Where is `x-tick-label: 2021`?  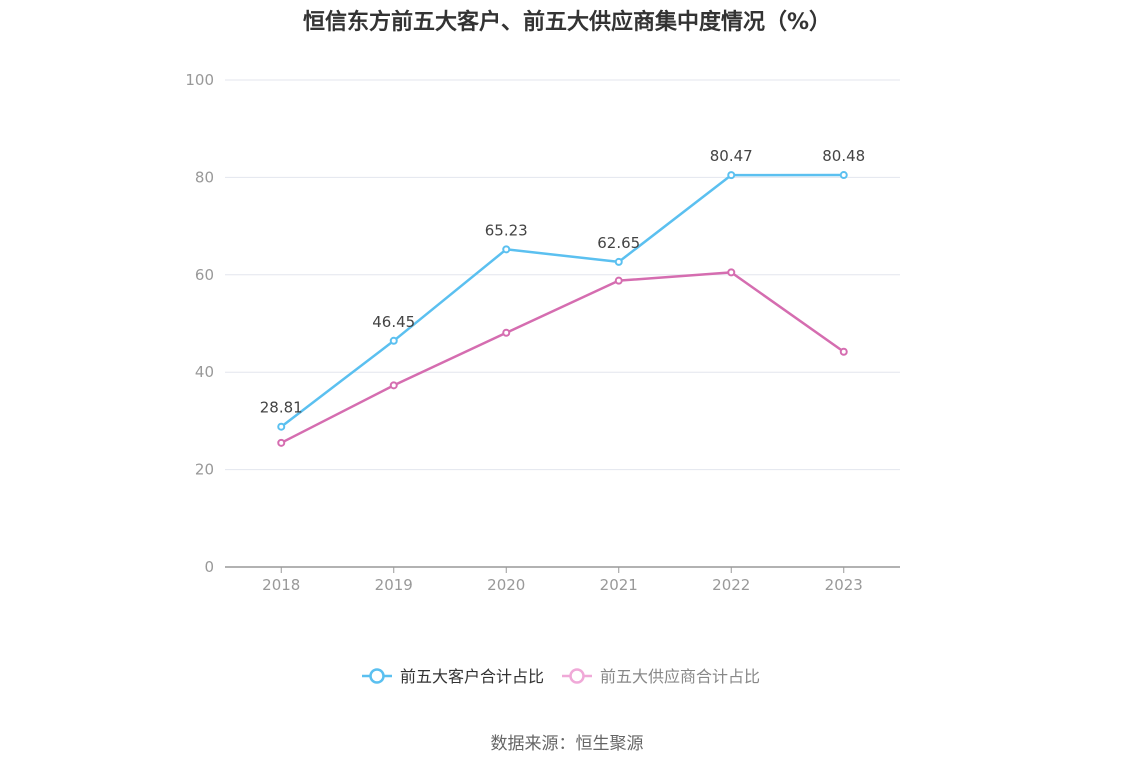 x-tick-label: 2021 is located at coordinates (619, 585).